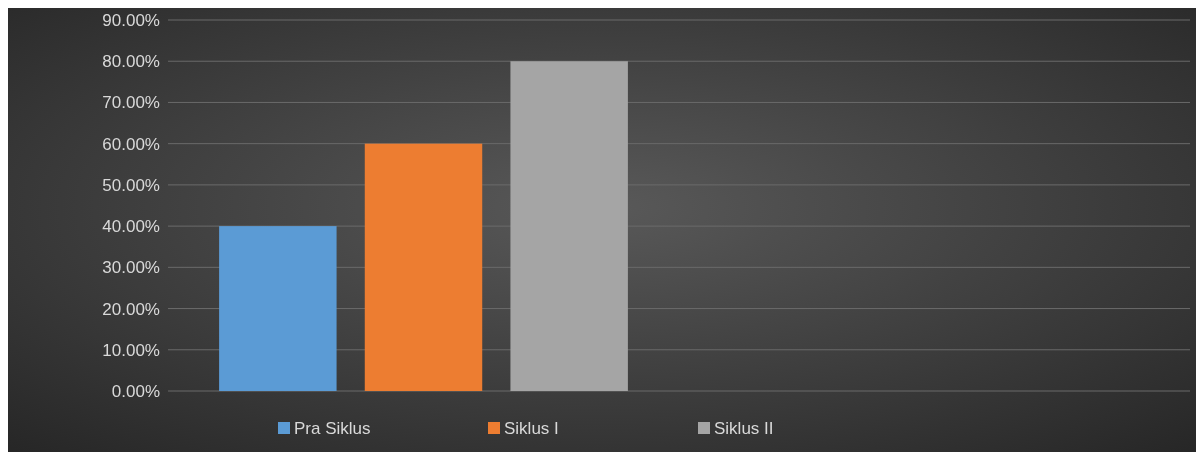 The image size is (1204, 452). I want to click on y-tick-label: 0.00%, so click(135, 391).